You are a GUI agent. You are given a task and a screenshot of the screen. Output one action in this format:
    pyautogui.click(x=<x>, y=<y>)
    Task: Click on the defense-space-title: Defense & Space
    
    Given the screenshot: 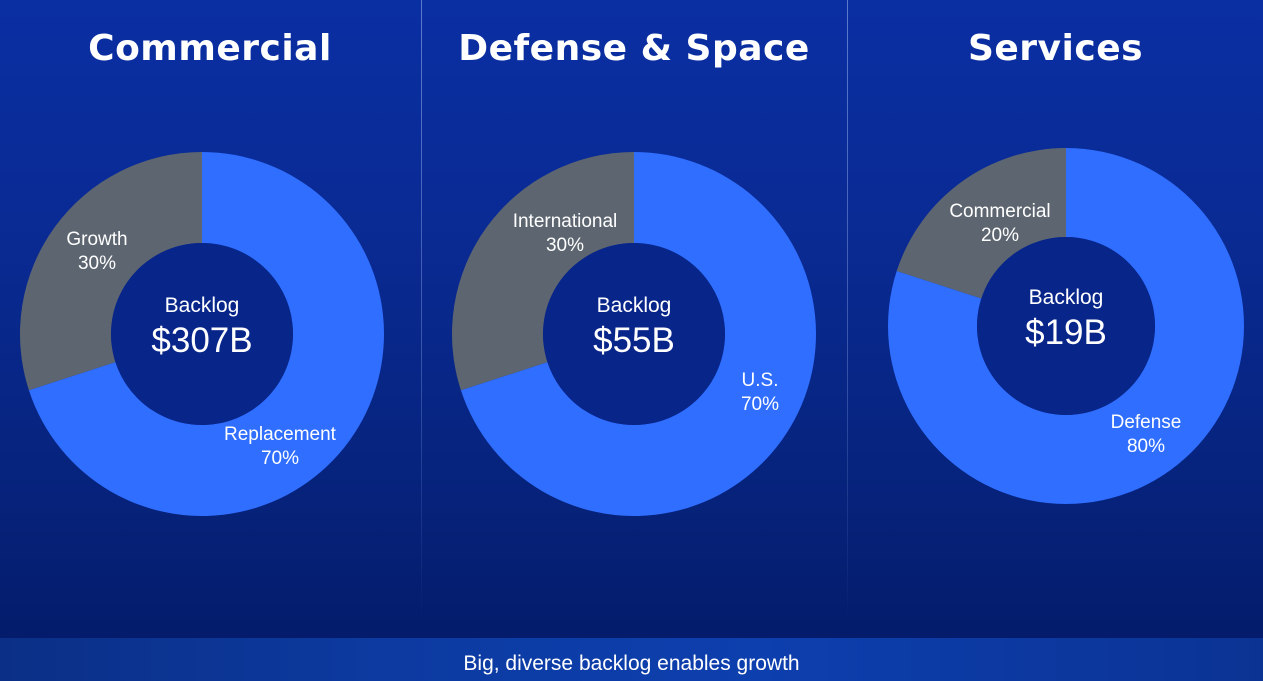 What is the action you would take?
    pyautogui.click(x=634, y=48)
    